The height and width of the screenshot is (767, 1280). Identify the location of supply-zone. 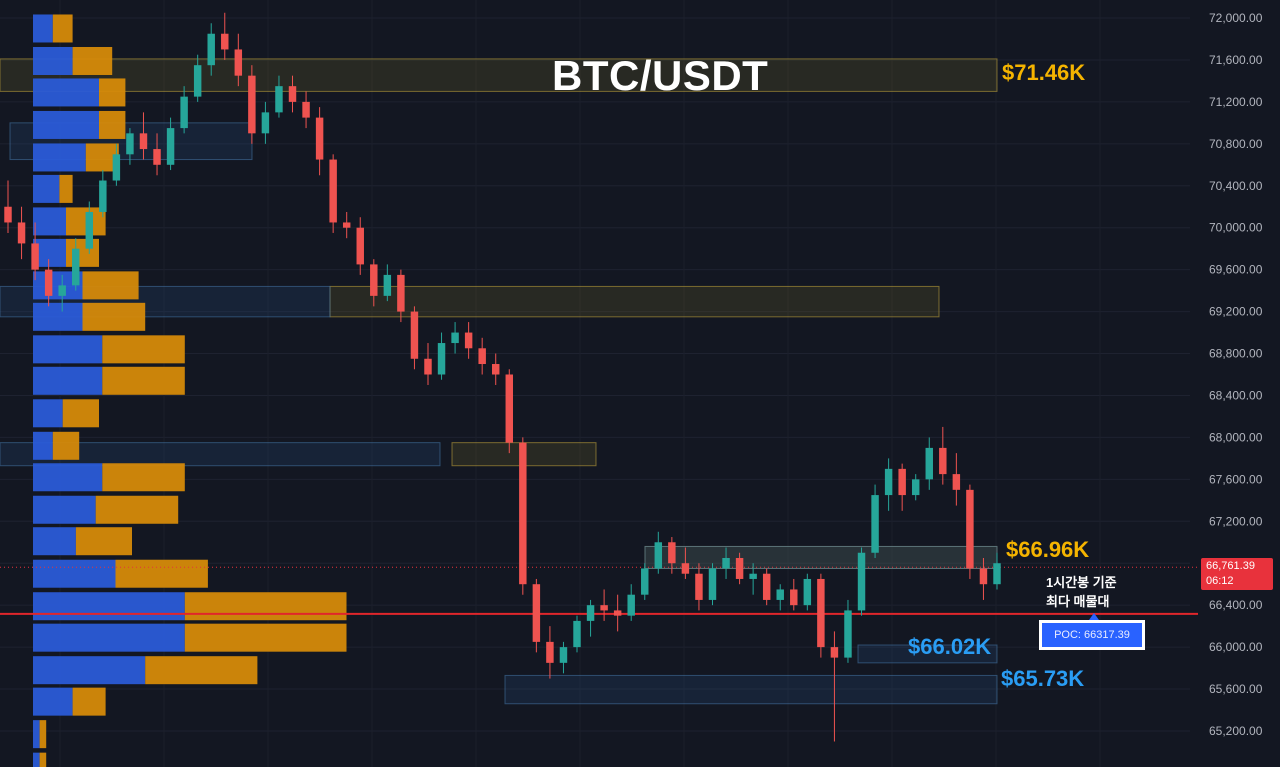
(499, 75).